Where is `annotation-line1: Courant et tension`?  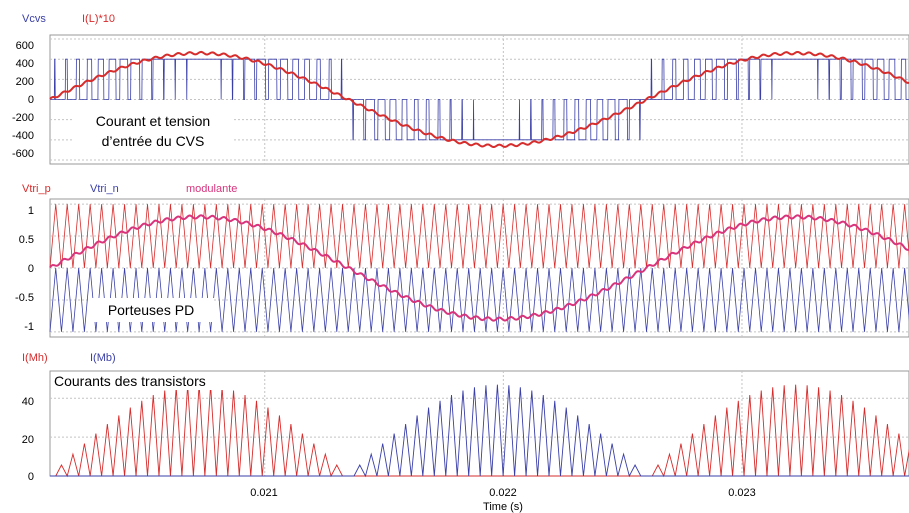 annotation-line1: Courant et tension is located at coordinates (153, 121).